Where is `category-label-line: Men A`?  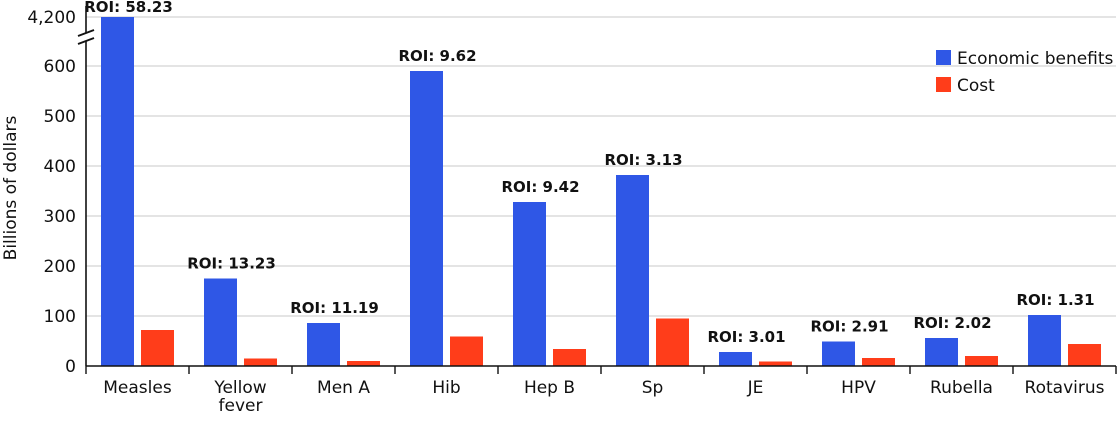 category-label-line: Men A is located at coordinates (343, 388).